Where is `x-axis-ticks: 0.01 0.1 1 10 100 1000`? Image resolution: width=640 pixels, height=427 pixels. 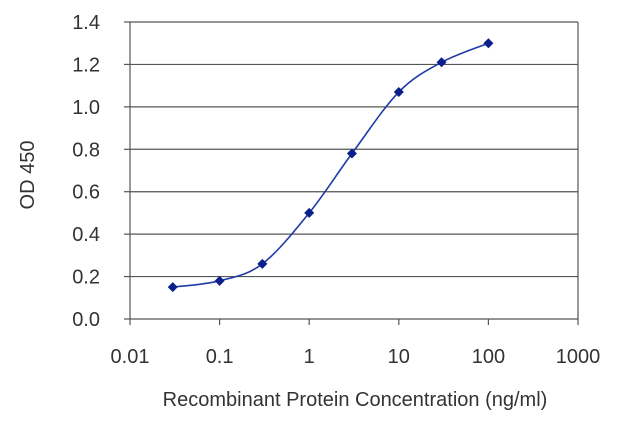
x-axis-ticks: 0.01 0.1 1 10 100 1000 is located at coordinates (356, 343).